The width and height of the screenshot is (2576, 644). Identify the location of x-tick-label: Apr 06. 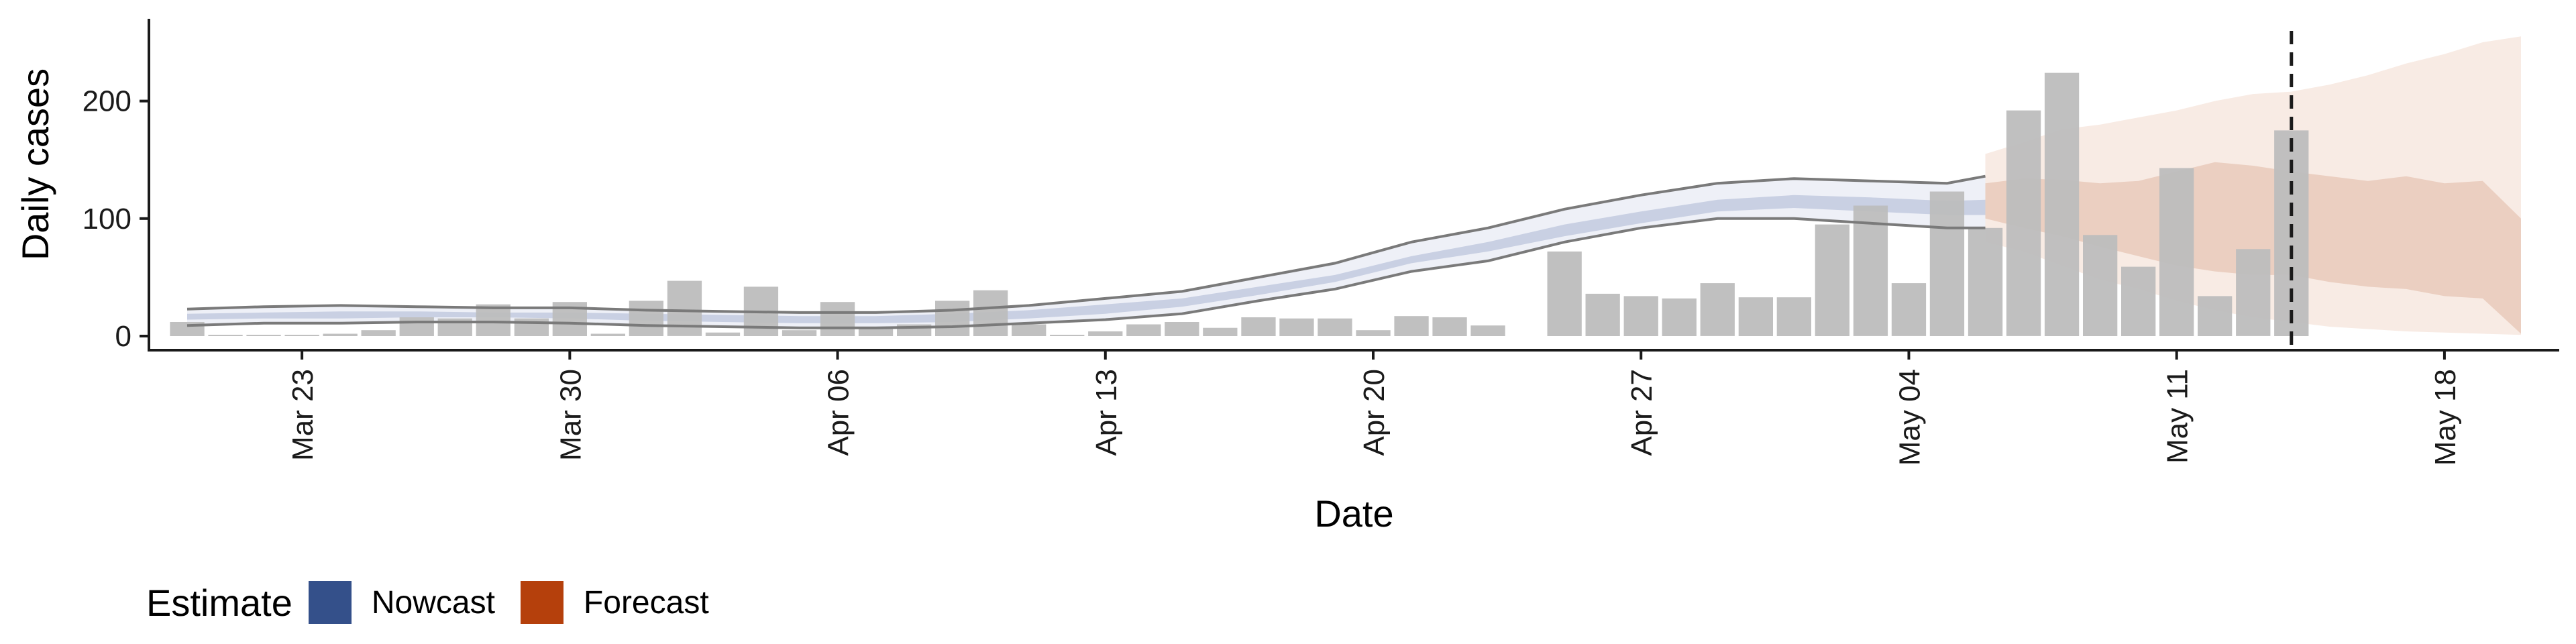
(838, 412).